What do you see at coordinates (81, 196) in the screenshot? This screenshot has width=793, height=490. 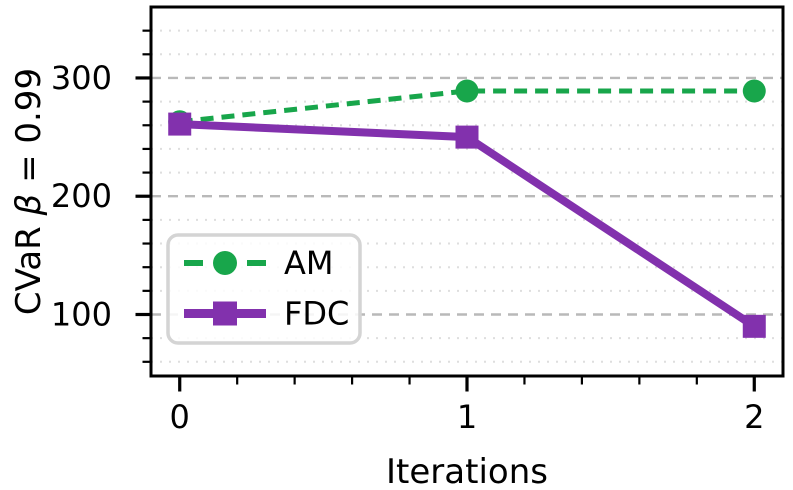 I see `y-tick-label-200: 200` at bounding box center [81, 196].